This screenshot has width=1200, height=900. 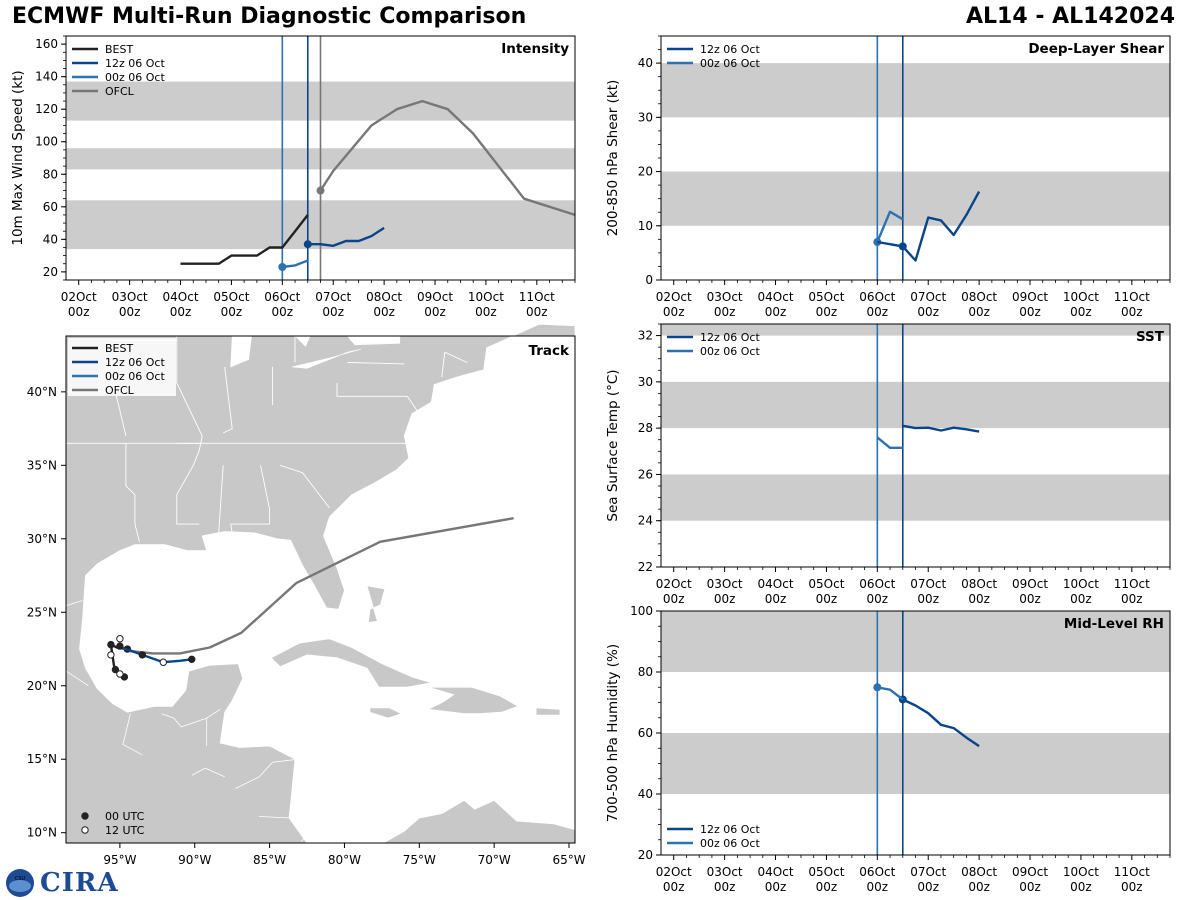 I want to click on intensity-legend-label: BEST, so click(x=119, y=49).